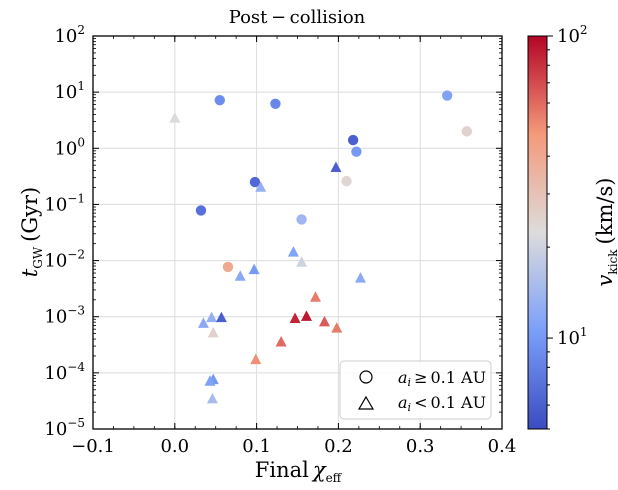  What do you see at coordinates (410, 382) in the screenshot?
I see `legend-circle-sub: i` at bounding box center [410, 382].